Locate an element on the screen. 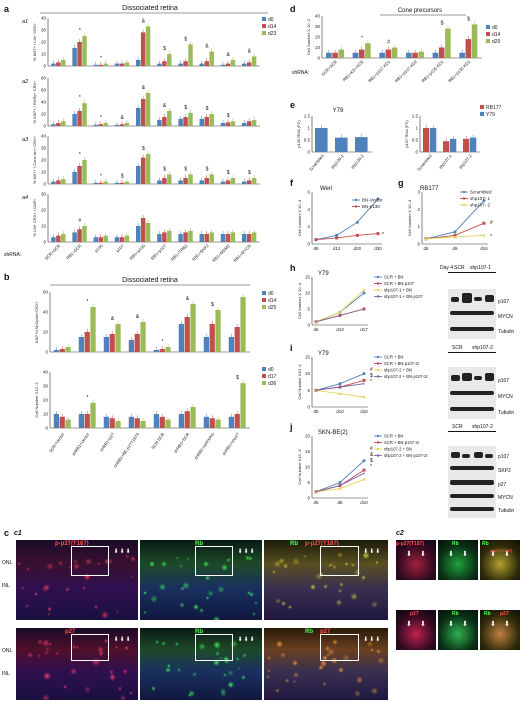  panel-a-category-label: RB1+MYCN is located at coordinates (242, 253).